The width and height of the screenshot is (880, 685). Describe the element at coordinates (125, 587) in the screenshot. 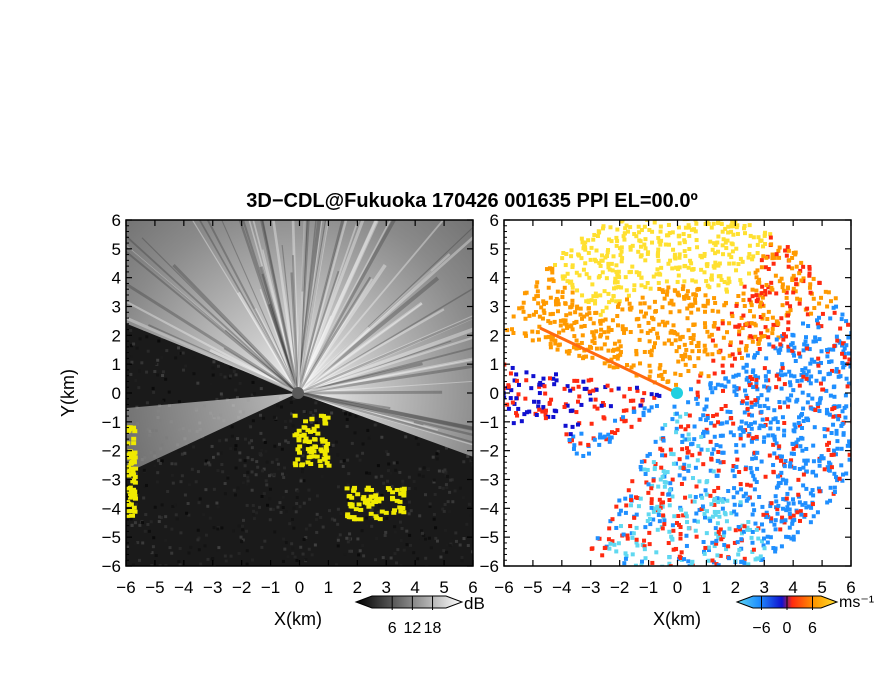

I see `intensity-xtick-label: −6` at that location.